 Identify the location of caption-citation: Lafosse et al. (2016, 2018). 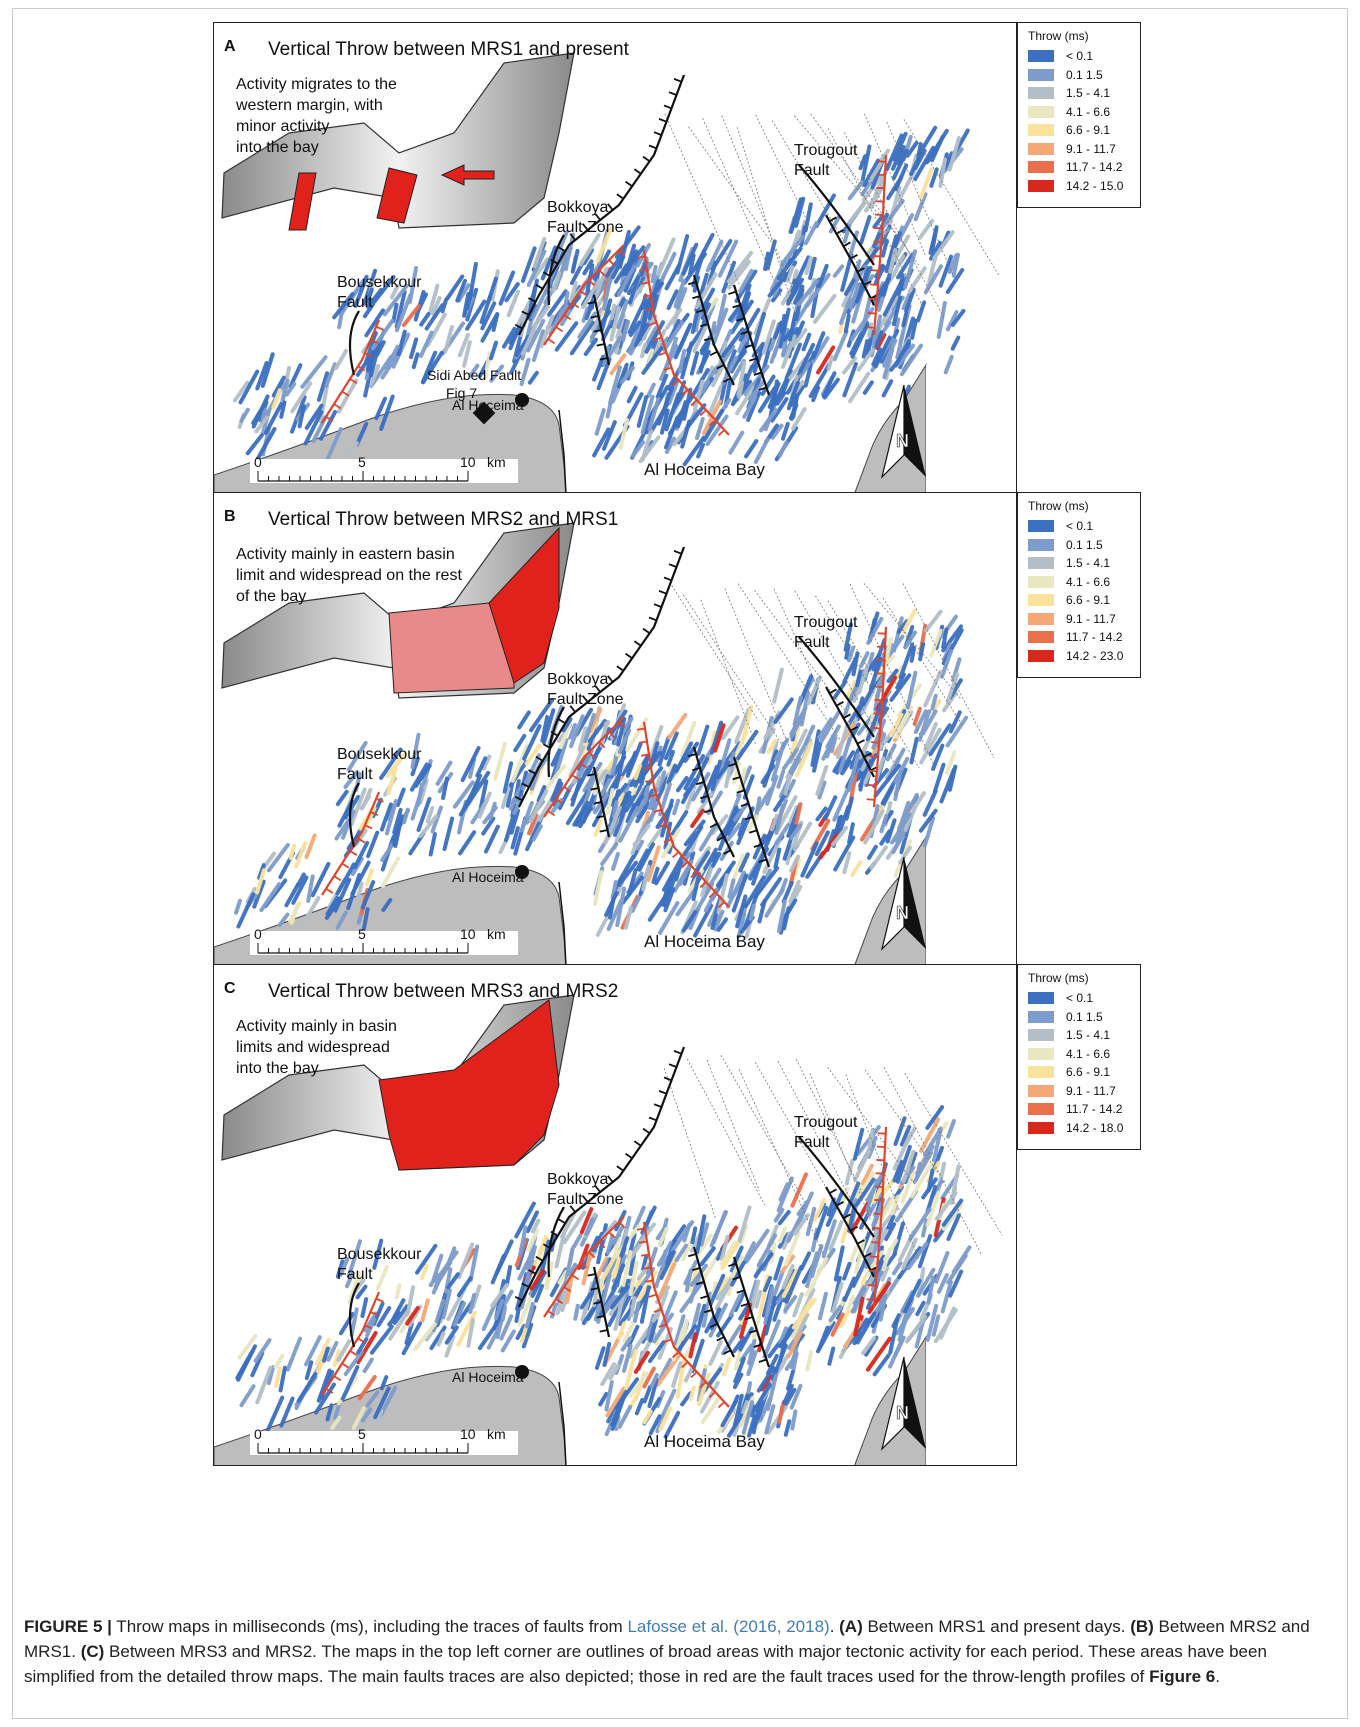
(728, 1626).